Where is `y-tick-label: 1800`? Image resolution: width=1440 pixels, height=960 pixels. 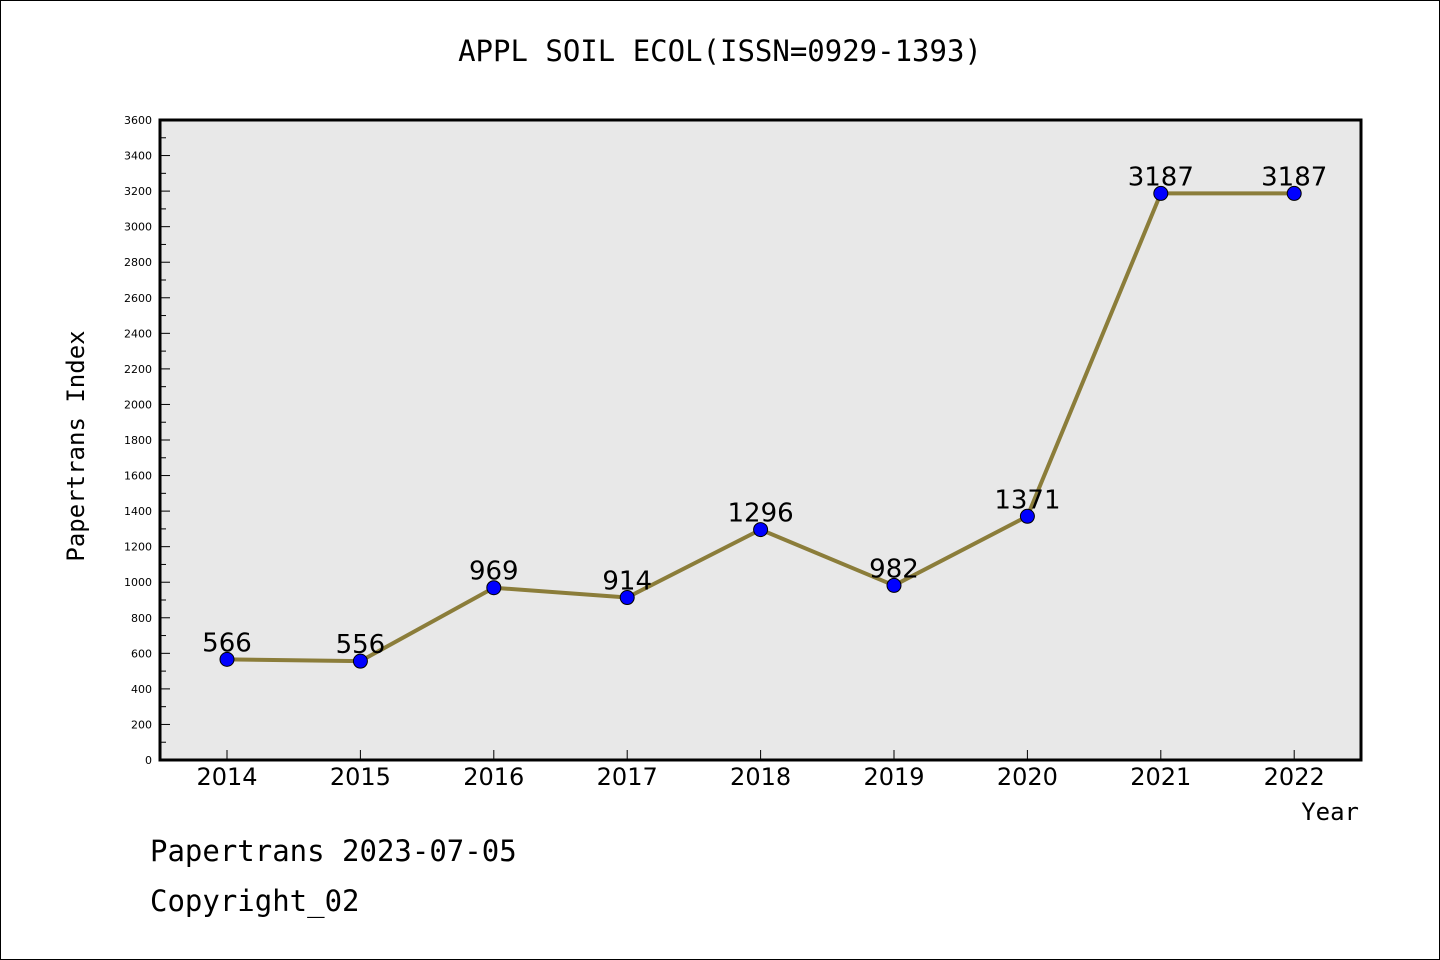
y-tick-label: 1800 is located at coordinates (138, 440).